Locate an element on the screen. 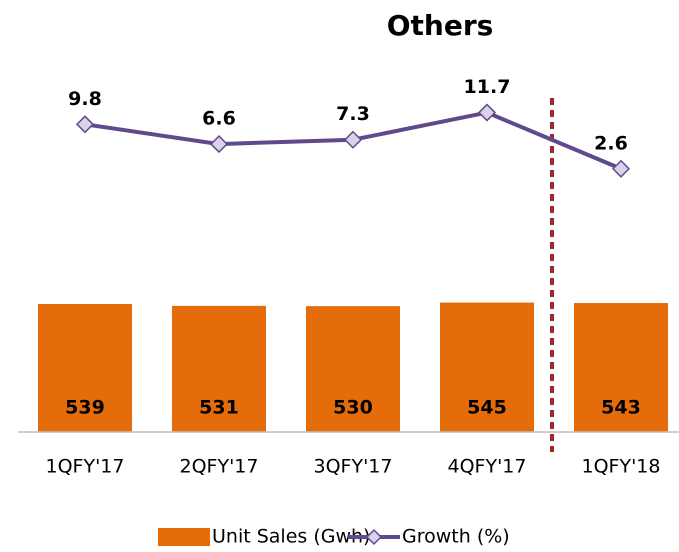 The image size is (679, 552). legend-marker is located at coordinates (374, 537).